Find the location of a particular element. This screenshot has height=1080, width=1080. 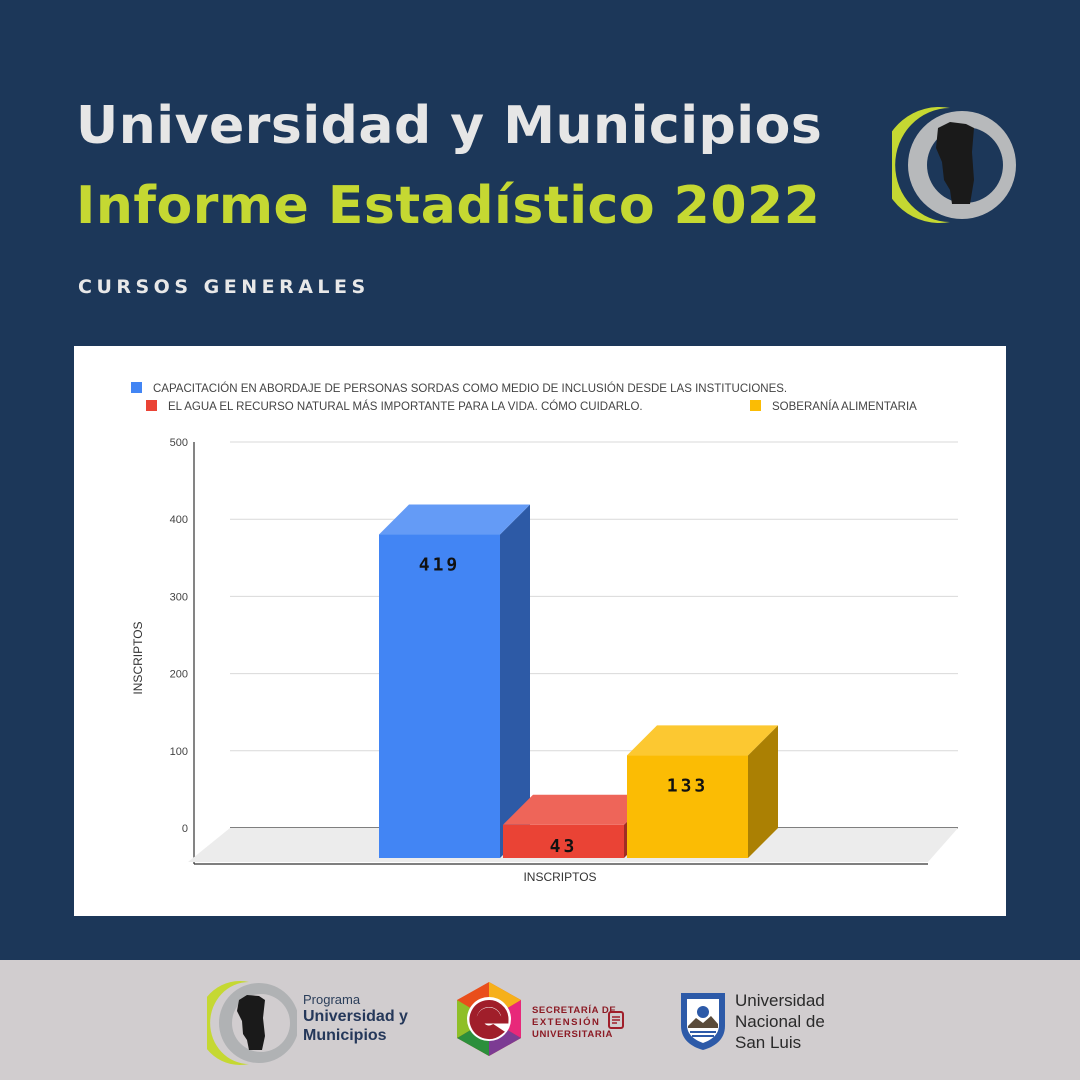

program-name-line2: Municipios is located at coordinates (345, 1035).